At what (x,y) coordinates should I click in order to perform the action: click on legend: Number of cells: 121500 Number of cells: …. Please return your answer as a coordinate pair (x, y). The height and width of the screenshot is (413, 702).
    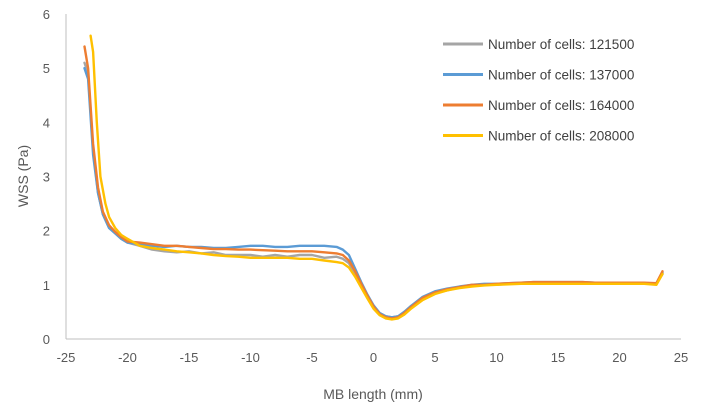
    Looking at the image, I should click on (538, 90).